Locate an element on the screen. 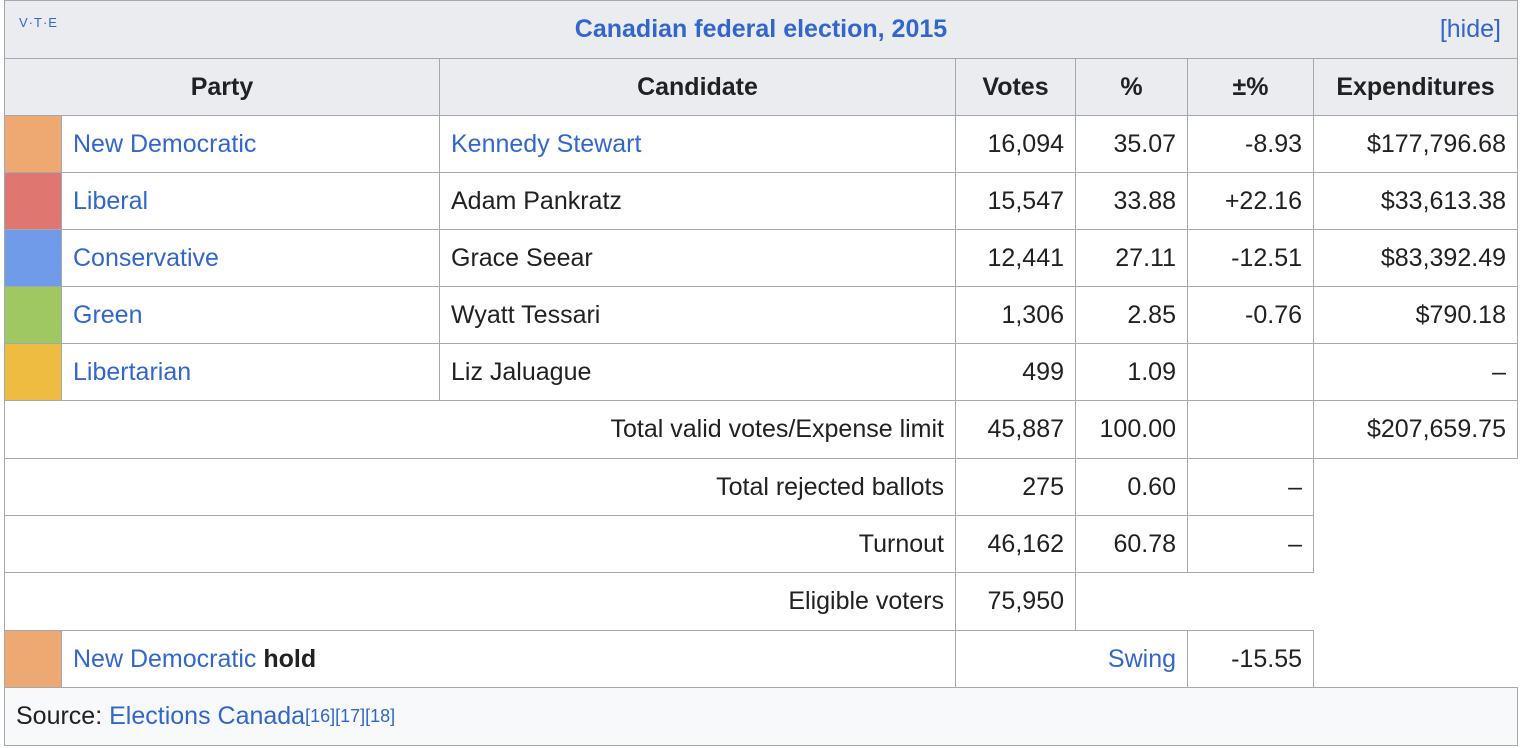 This screenshot has width=1522, height=748. candidate-cell: Wyatt Tessari is located at coordinates (697, 315).